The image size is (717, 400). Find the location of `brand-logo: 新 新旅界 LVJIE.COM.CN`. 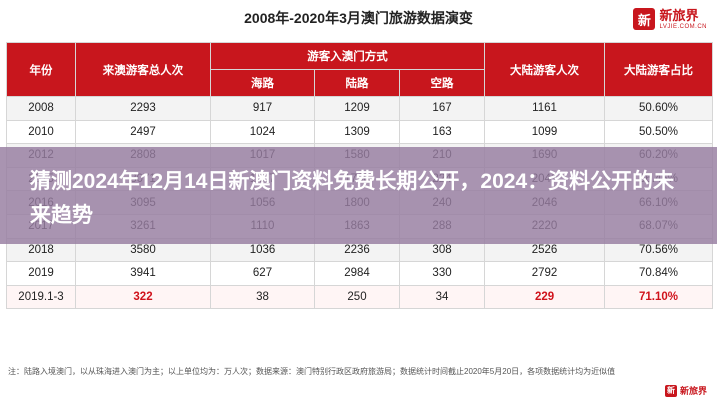

brand-logo: 新 新旅界 LVJIE.COM.CN is located at coordinates (670, 19).